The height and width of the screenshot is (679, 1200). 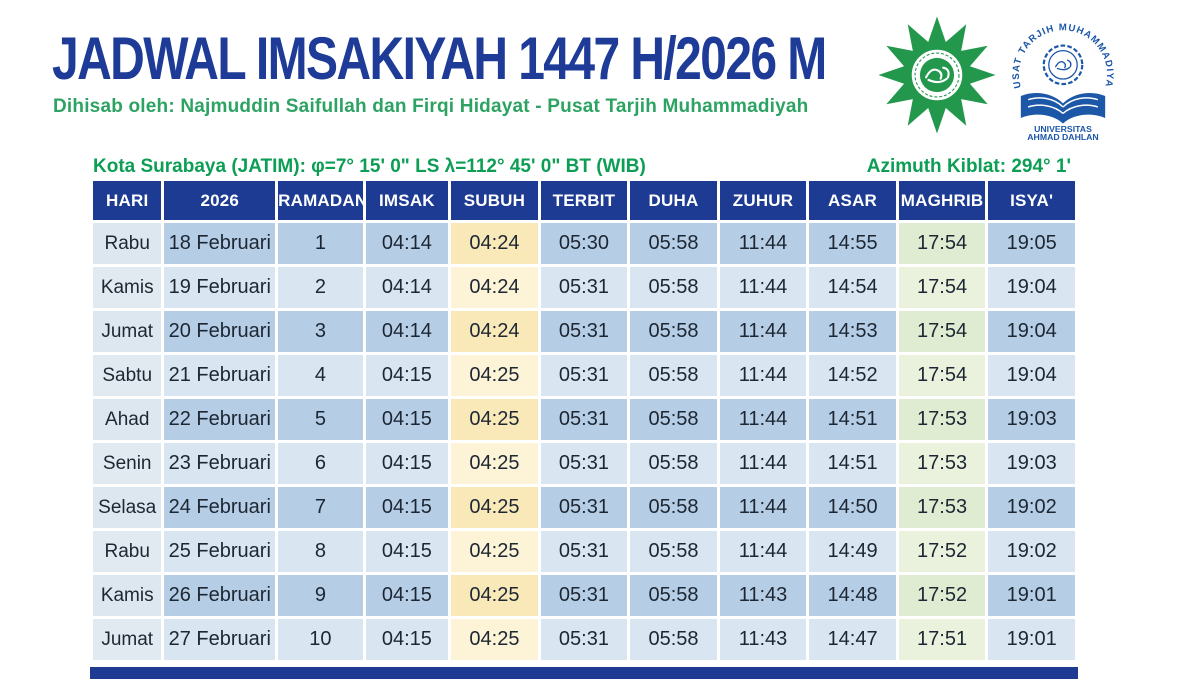 What do you see at coordinates (220, 287) in the screenshot?
I see `table-cell: 19 Februari` at bounding box center [220, 287].